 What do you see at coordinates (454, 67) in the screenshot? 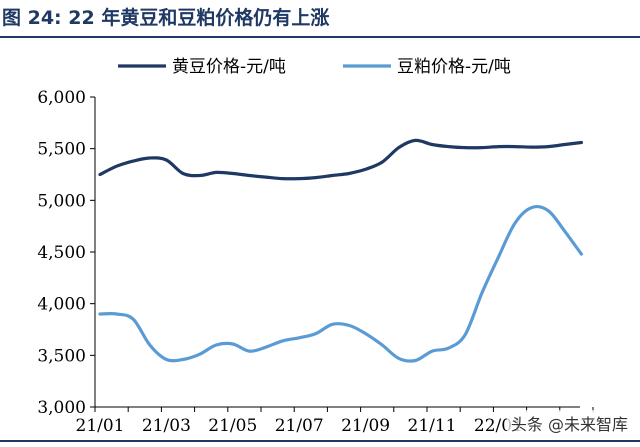
I see `legend-label-2: 豆粕价格-元/吨` at bounding box center [454, 67].